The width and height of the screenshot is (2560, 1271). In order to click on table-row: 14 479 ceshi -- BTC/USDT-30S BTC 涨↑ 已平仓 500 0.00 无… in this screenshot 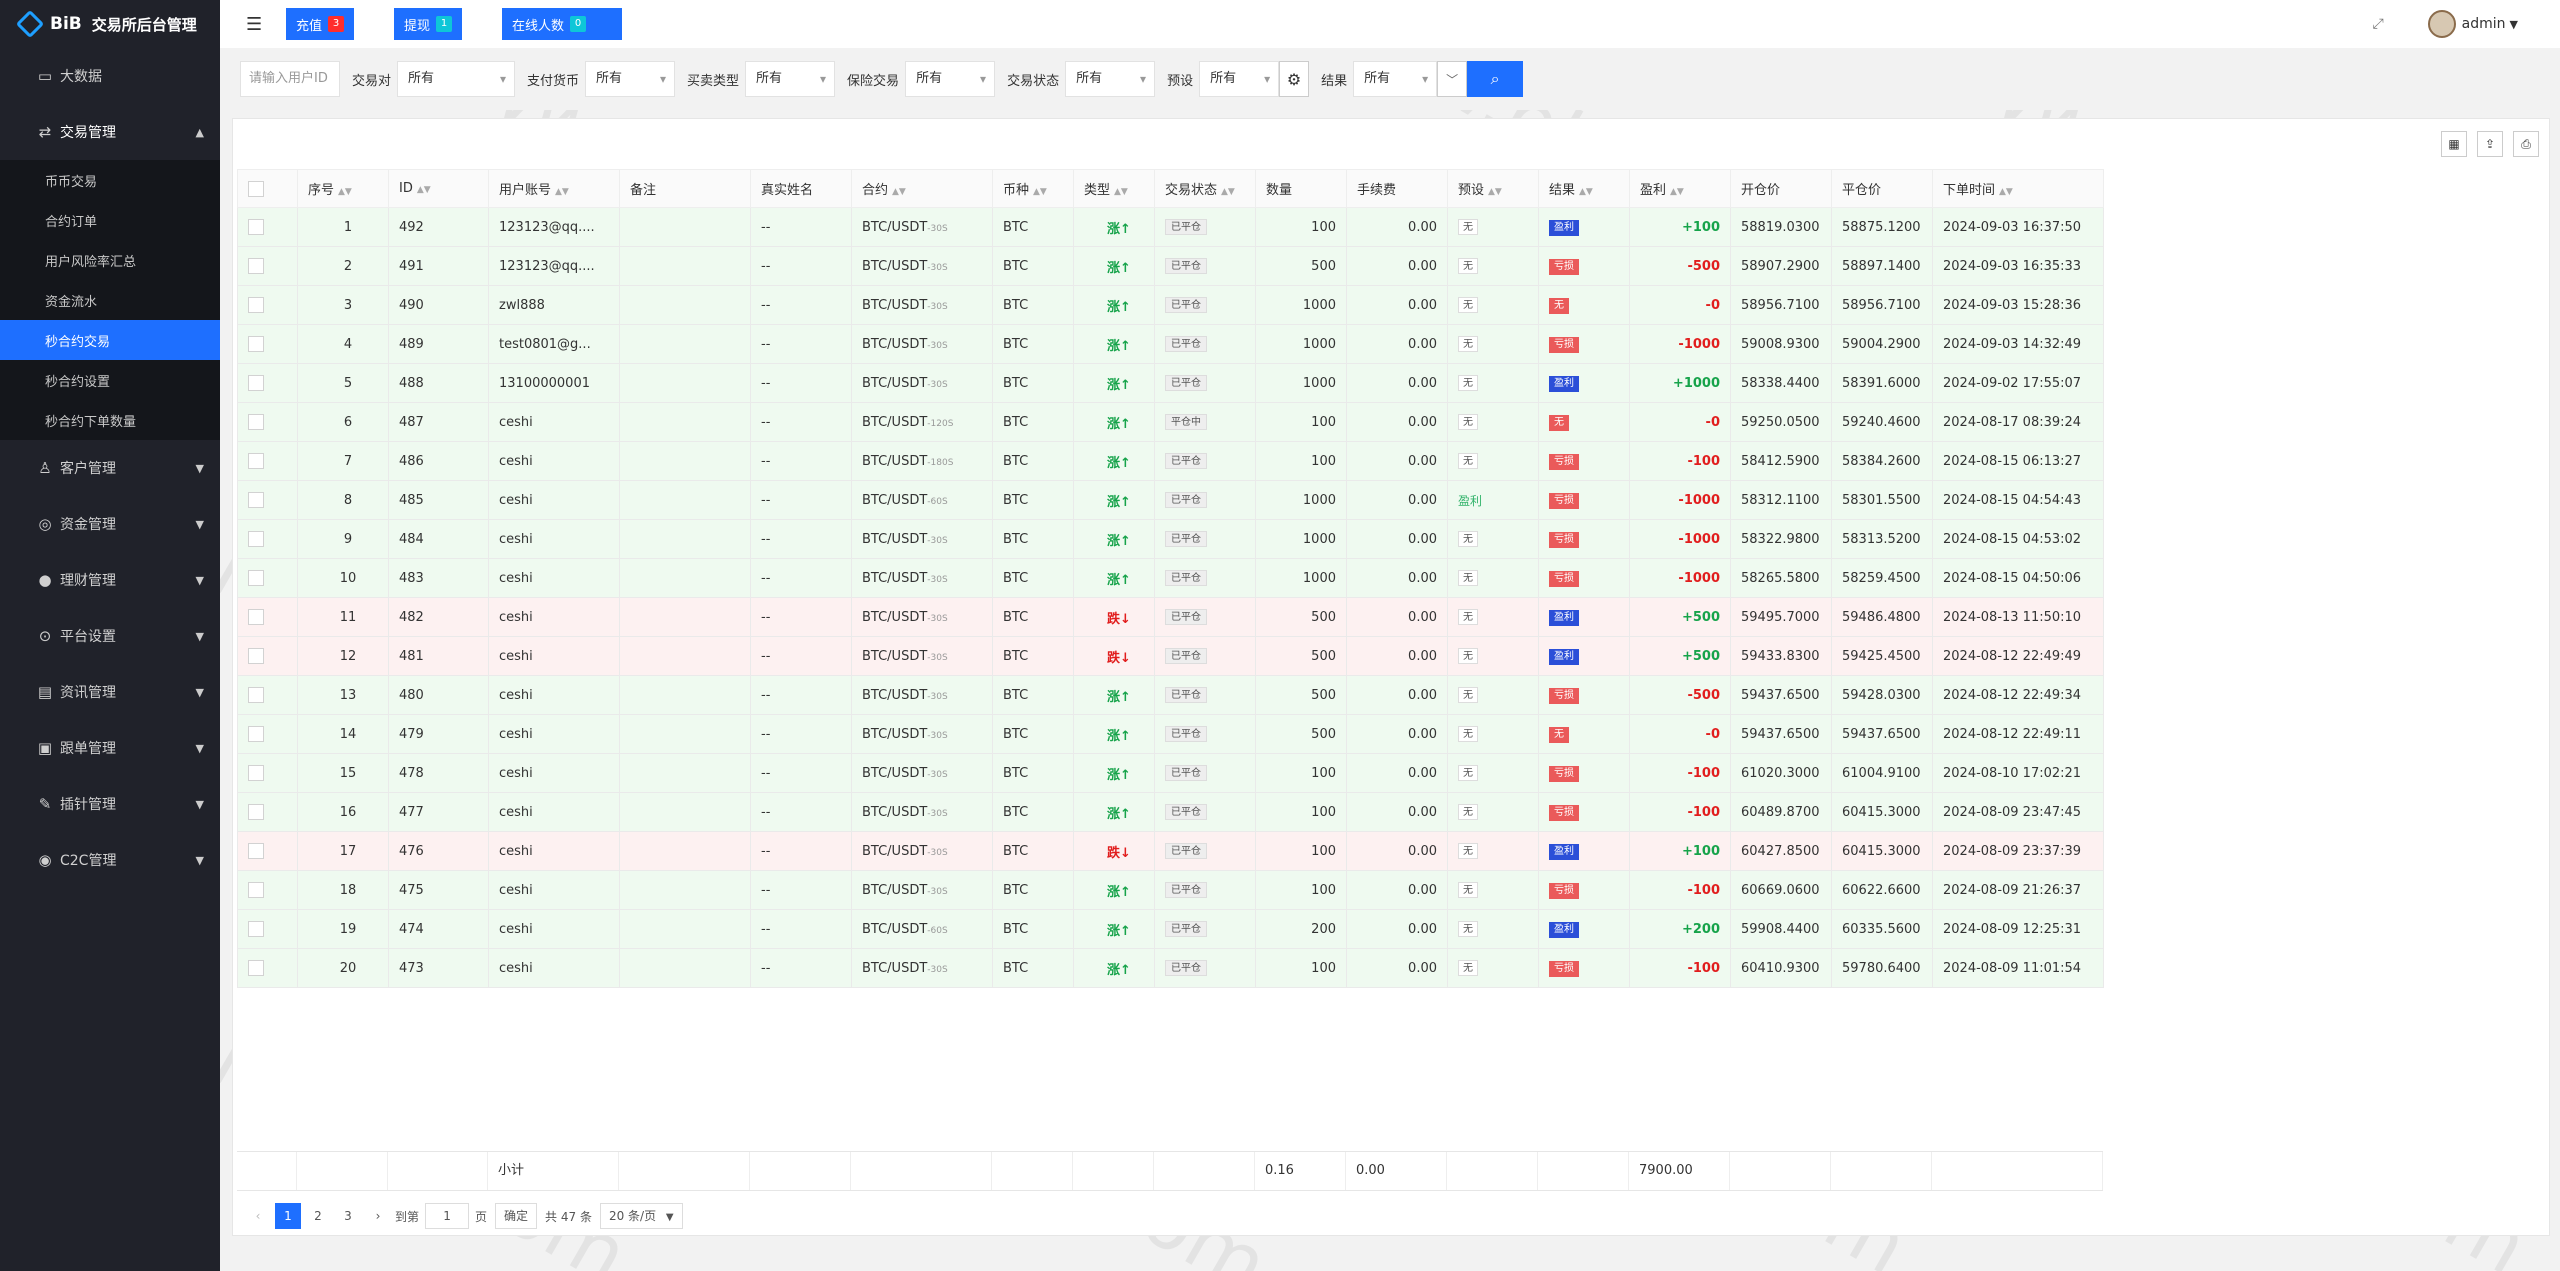, I will do `click(1170, 734)`.